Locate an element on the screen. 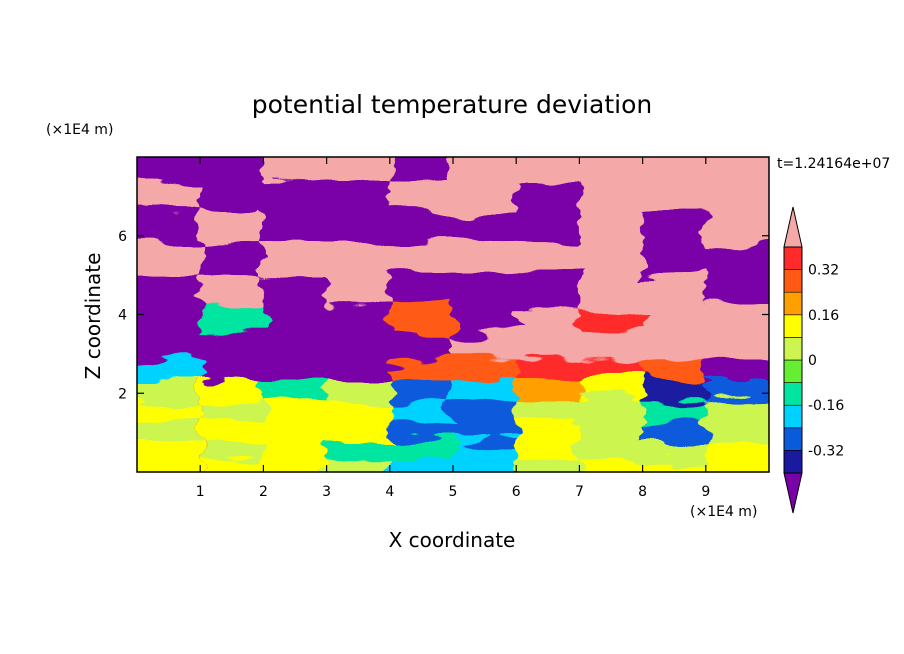 Image resolution: width=904 pixels, height=654 pixels. colorbar-lower-extension is located at coordinates (793, 493).